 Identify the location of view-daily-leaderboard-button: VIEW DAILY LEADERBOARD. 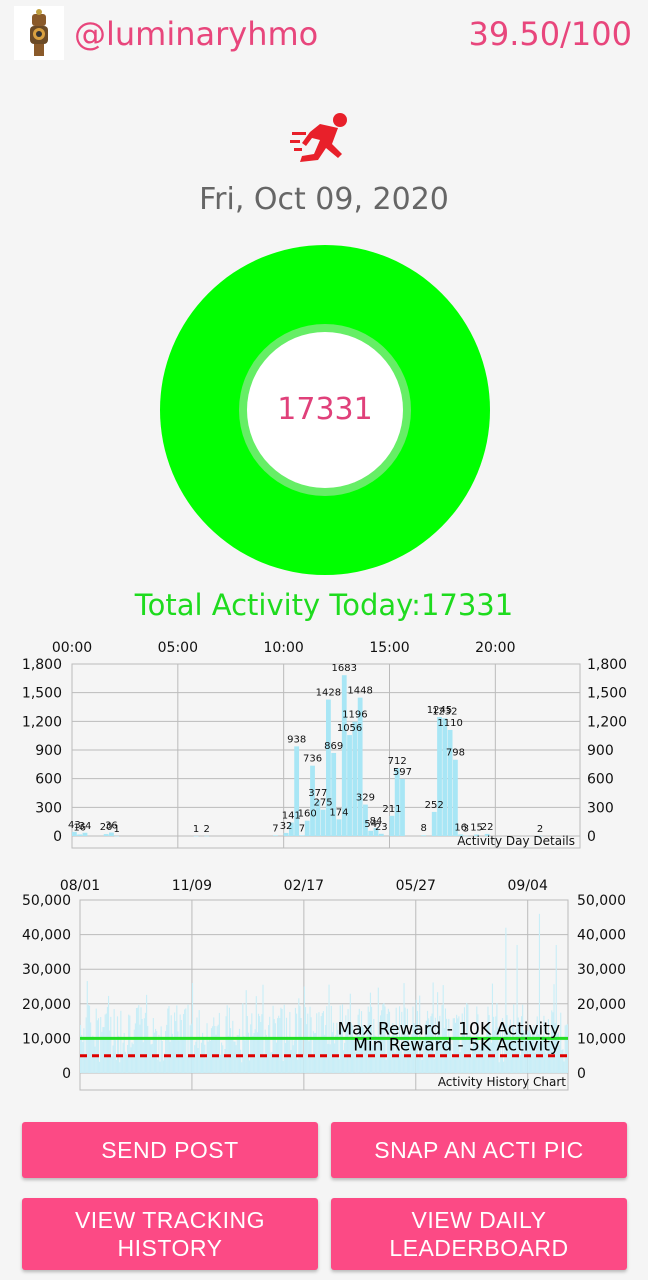
(479, 1234).